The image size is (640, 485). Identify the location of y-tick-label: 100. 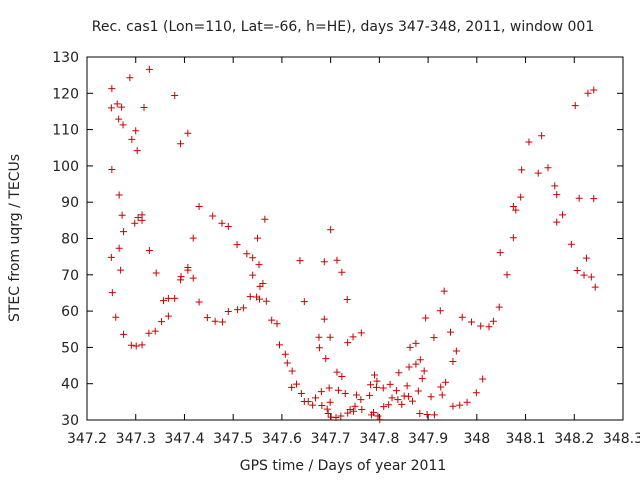
(65, 167).